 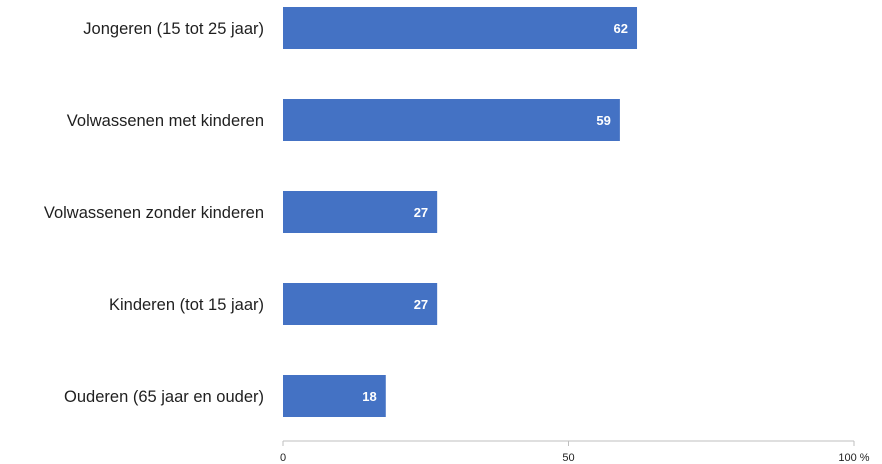 What do you see at coordinates (283, 458) in the screenshot?
I see `x-tick-label: 0` at bounding box center [283, 458].